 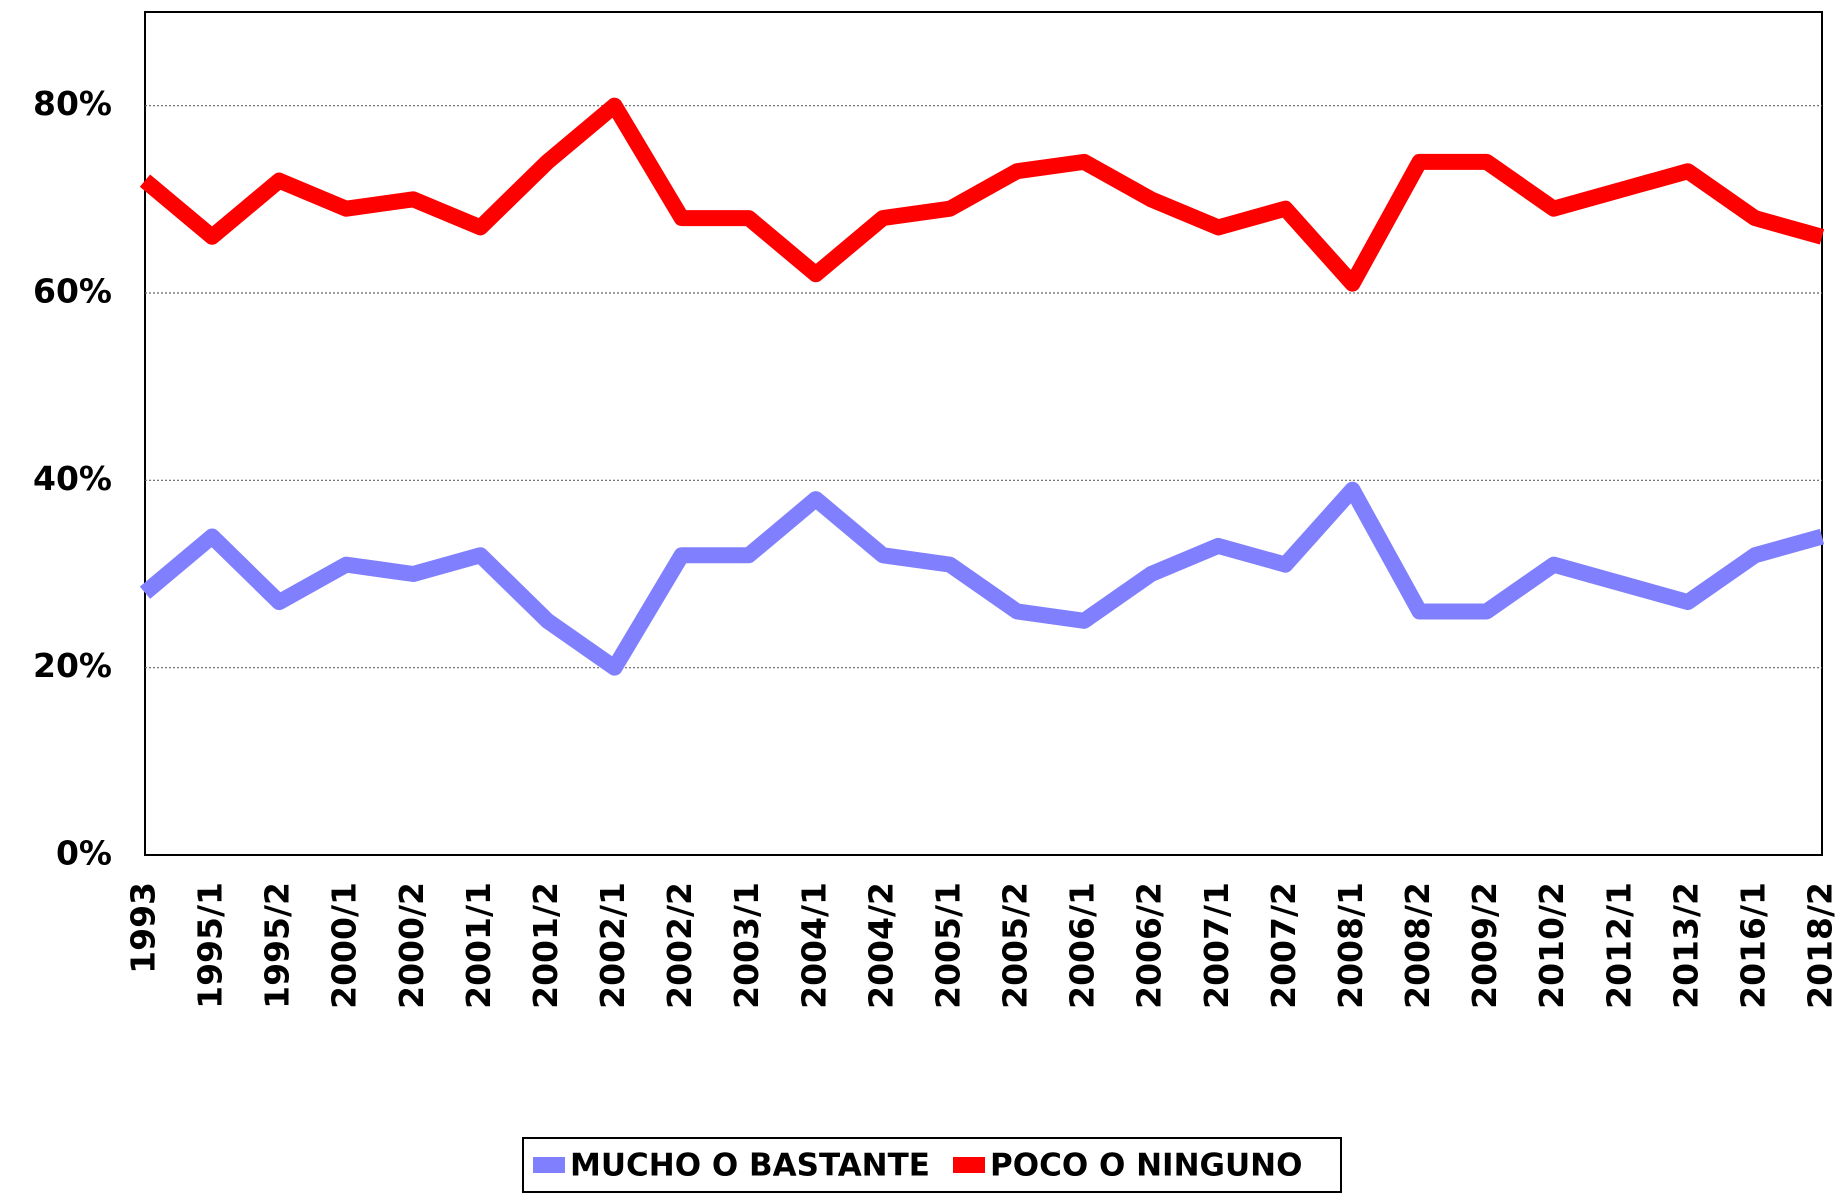 What do you see at coordinates (1082, 945) in the screenshot?
I see `x-tick-label: 2006/1` at bounding box center [1082, 945].